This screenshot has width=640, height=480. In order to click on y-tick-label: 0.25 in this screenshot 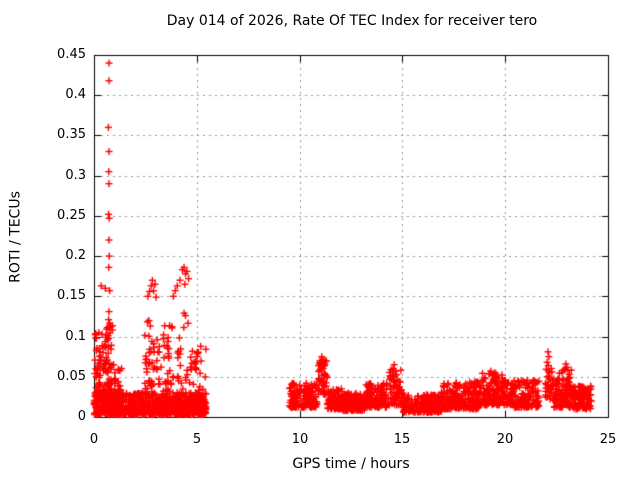, I will do `click(71, 215)`.